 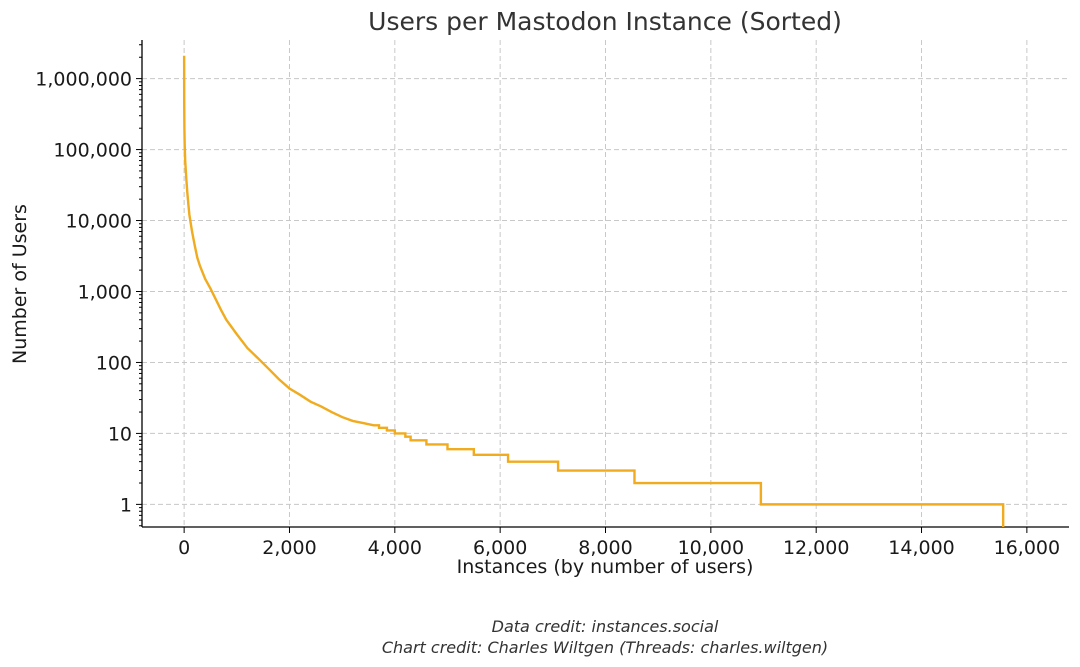 What do you see at coordinates (99, 222) in the screenshot?
I see `y-tick-label: 10,000` at bounding box center [99, 222].